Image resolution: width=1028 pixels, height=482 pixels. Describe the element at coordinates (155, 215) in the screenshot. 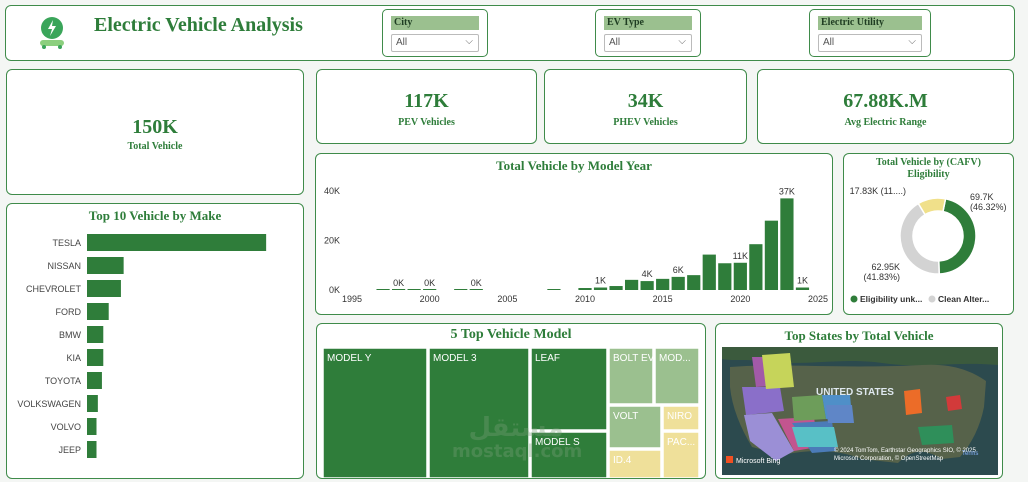

I see `top-make-title: Top 10 Vehicle by Make` at that location.